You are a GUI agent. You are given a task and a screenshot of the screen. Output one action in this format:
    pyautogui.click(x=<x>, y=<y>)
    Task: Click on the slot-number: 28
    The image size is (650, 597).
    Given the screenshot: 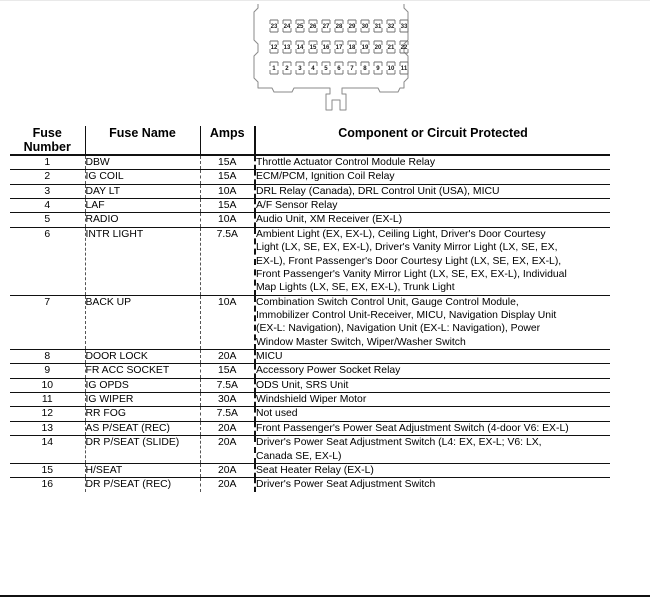 What is the action you would take?
    pyautogui.click(x=339, y=26)
    